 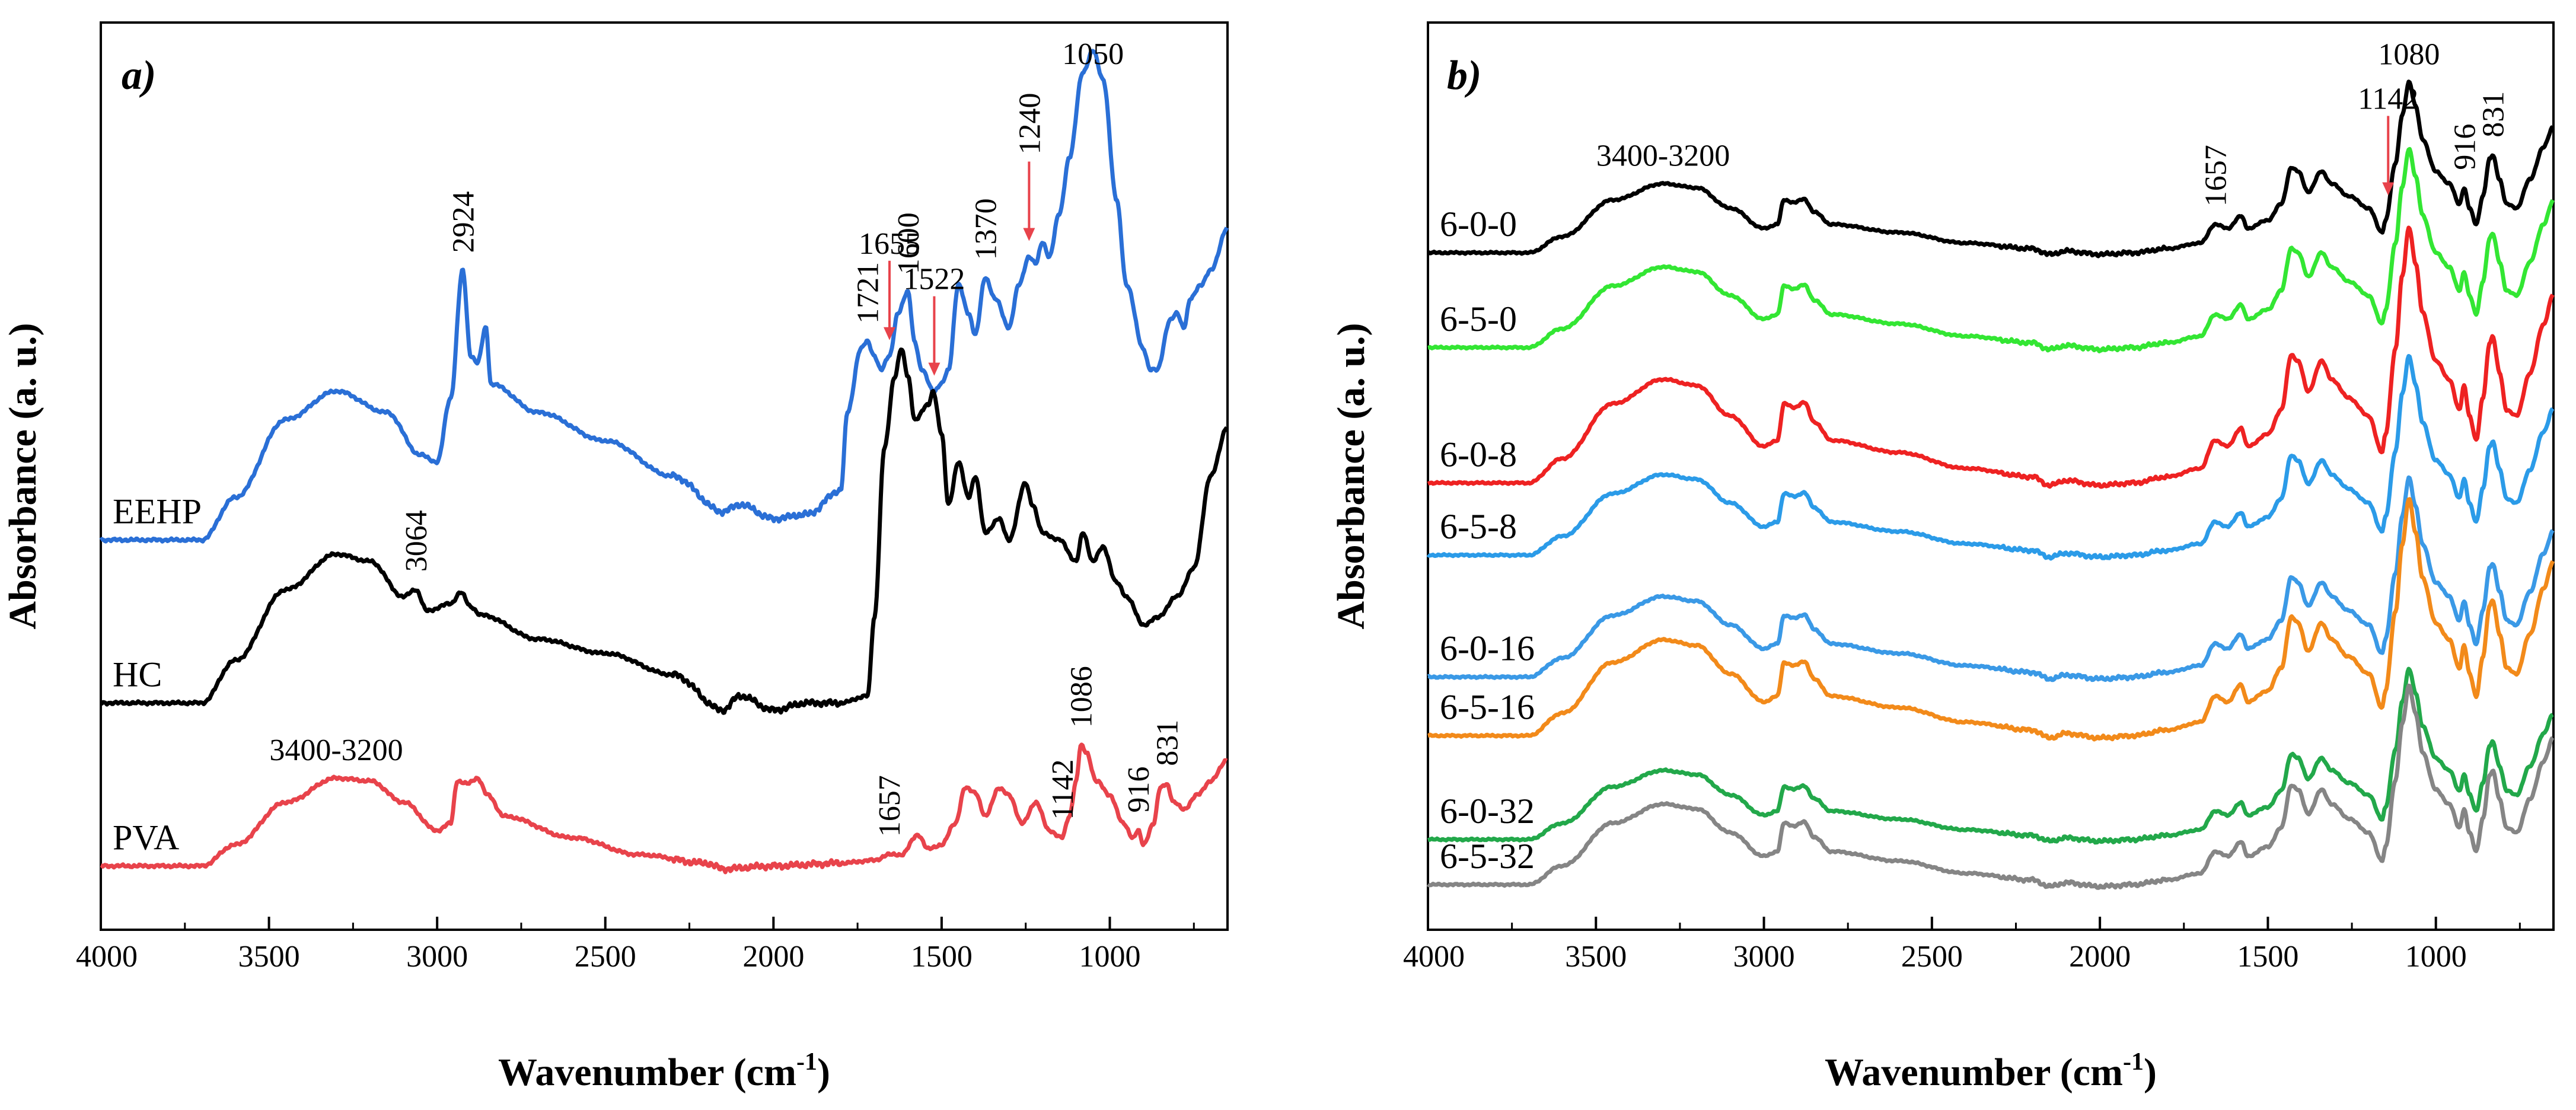 I want to click on annotation-1600: 1600, so click(x=909, y=243).